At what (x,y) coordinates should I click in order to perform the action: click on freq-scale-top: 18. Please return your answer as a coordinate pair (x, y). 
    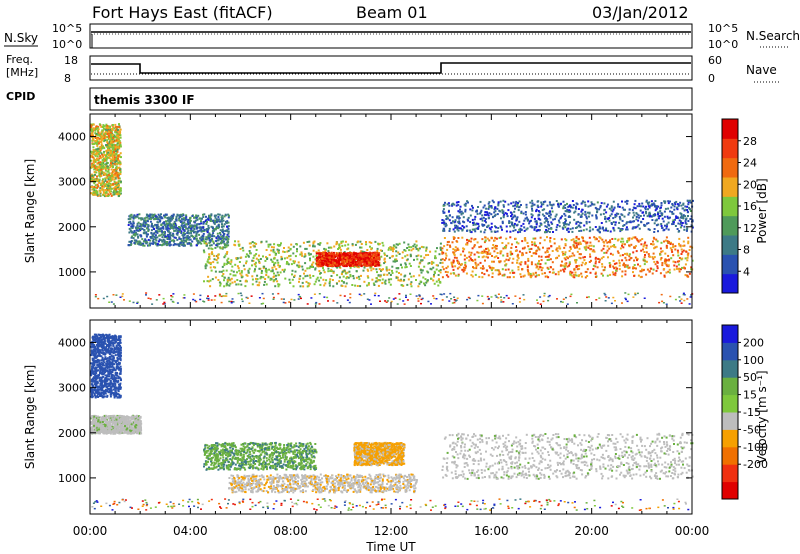
    Looking at the image, I should click on (71, 60).